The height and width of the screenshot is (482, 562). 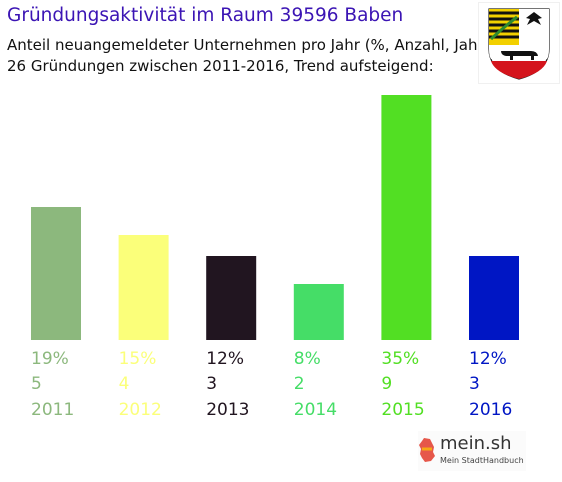 I want to click on count-label-2011: 5, so click(x=36, y=384).